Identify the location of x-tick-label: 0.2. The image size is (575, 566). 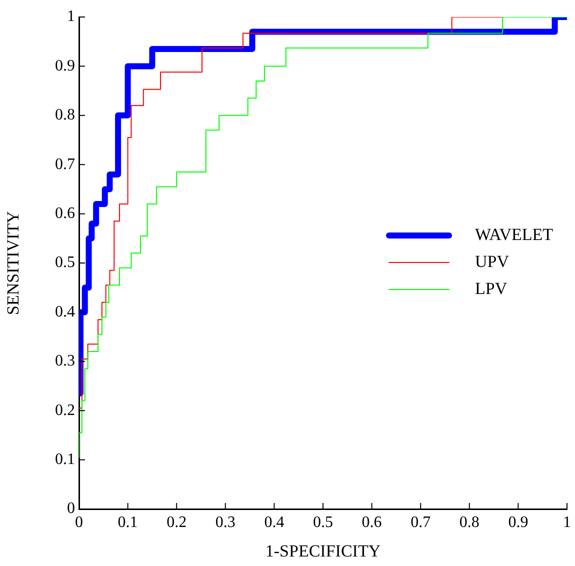
(176, 522).